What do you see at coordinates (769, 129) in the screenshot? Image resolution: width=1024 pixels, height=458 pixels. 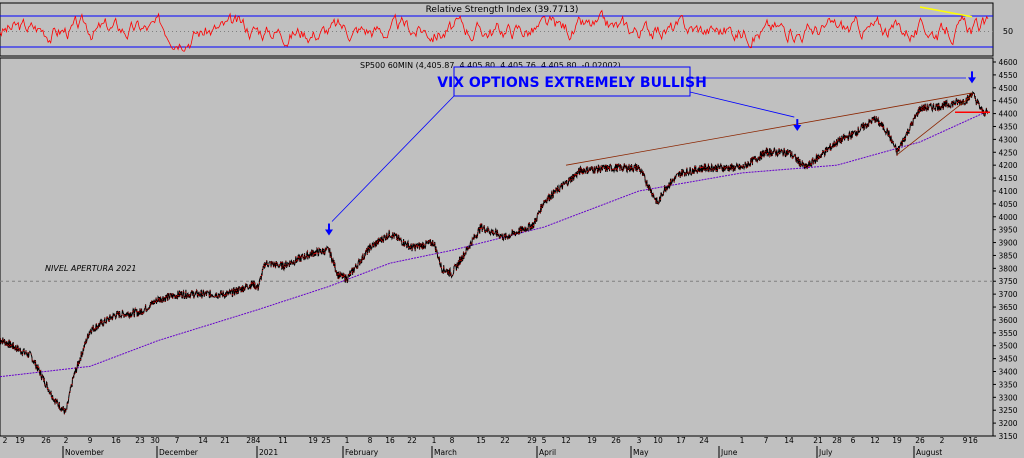 I see `upper-trendline` at bounding box center [769, 129].